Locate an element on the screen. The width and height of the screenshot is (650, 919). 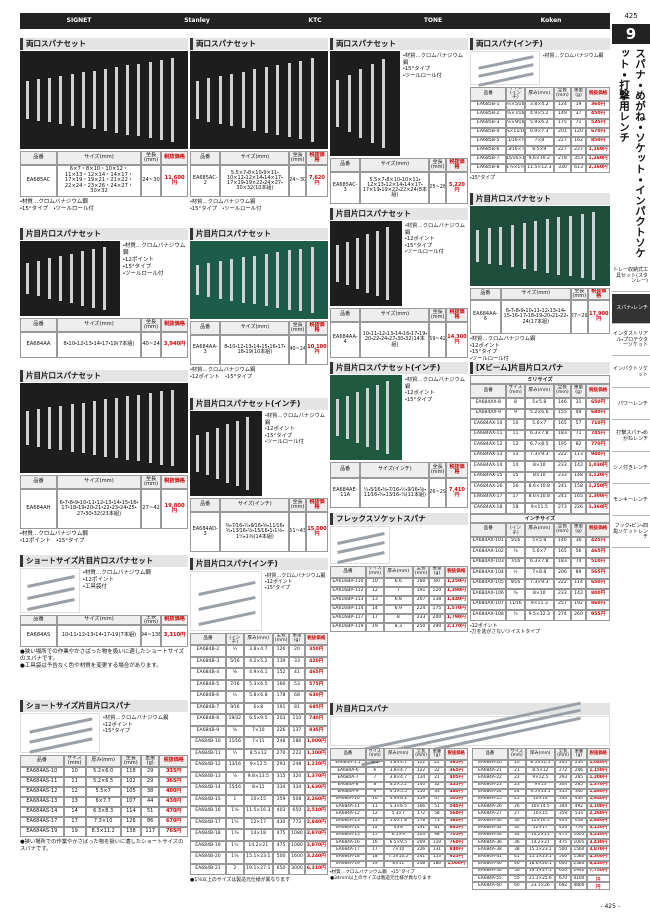
brand-logo: KTC is located at coordinates (315, 20).